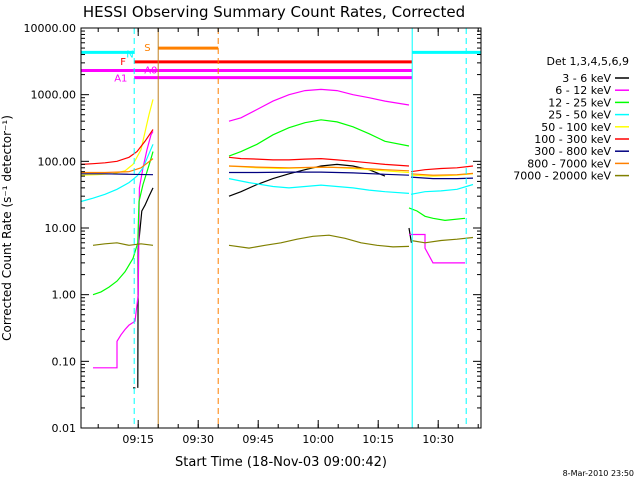 This screenshot has height=484, width=640. What do you see at coordinates (572, 139) in the screenshot?
I see `legend-label-100-300-kev: 100 - 300 keV` at bounding box center [572, 139].